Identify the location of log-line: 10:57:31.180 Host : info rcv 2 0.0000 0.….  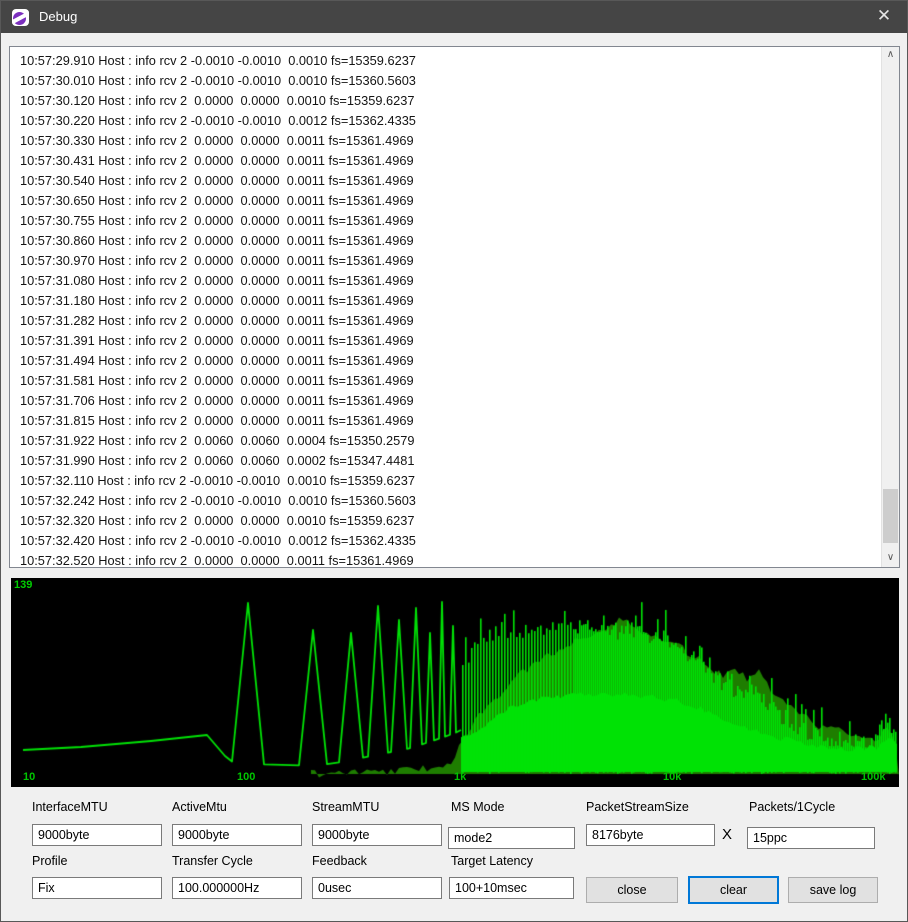
(217, 300).